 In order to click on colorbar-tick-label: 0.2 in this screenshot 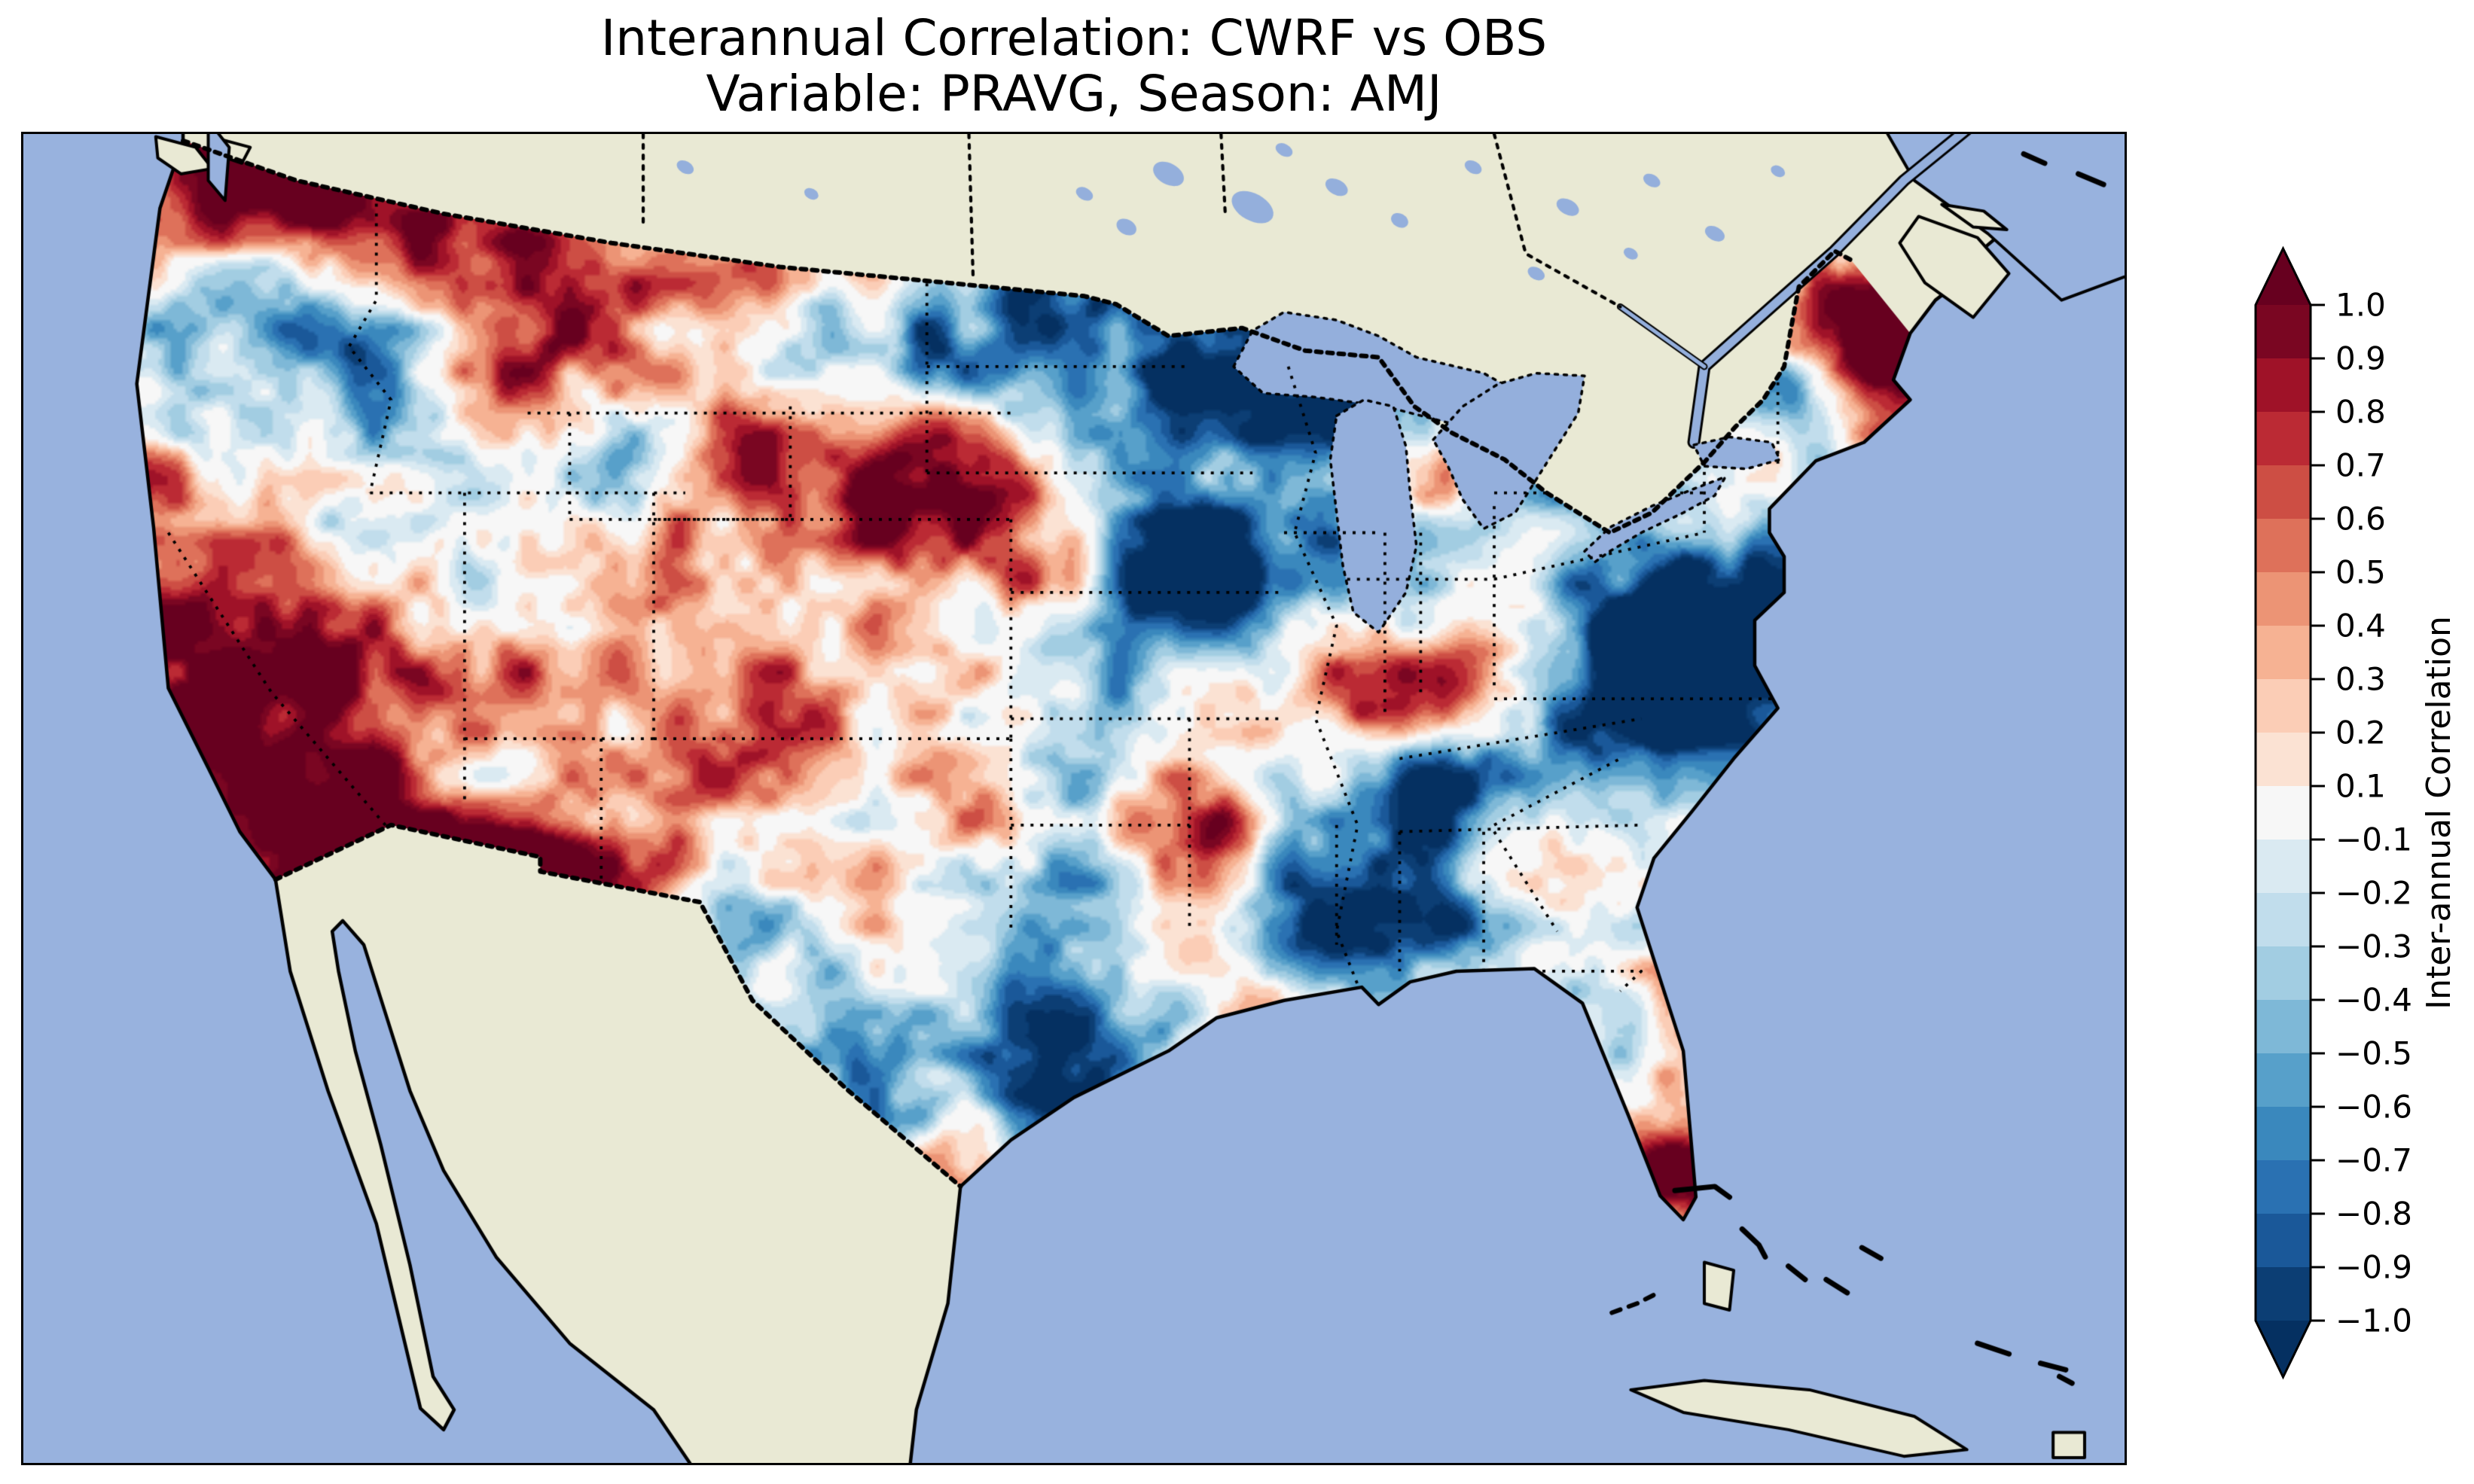, I will do `click(2361, 733)`.